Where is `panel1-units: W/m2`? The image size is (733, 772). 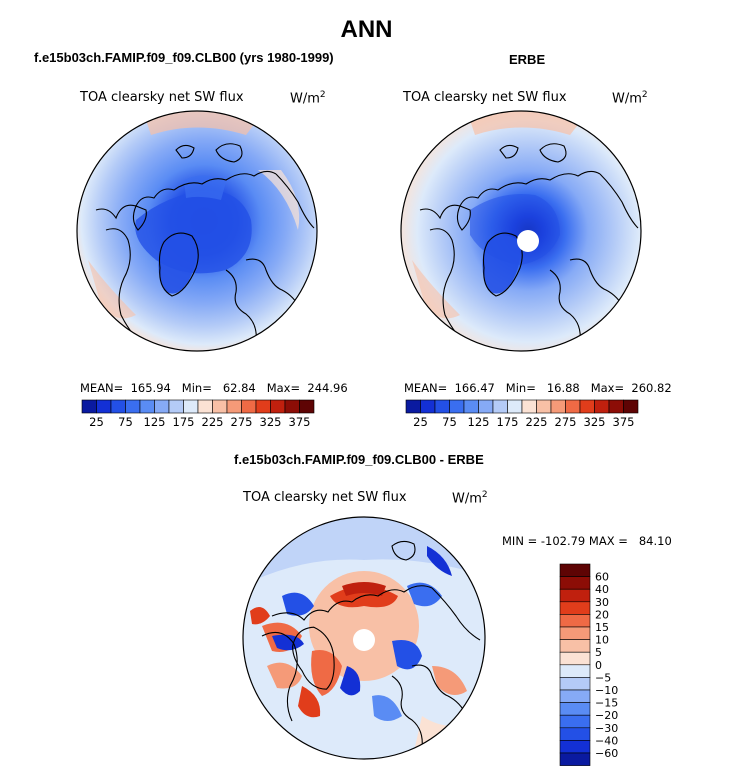 panel1-units: W/m2 is located at coordinates (308, 98).